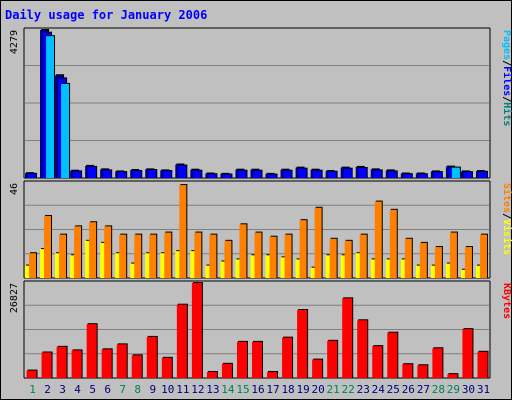 The width and height of the screenshot is (512, 400). Describe the element at coordinates (92, 389) in the screenshot. I see `x-tick-label: 5` at that location.